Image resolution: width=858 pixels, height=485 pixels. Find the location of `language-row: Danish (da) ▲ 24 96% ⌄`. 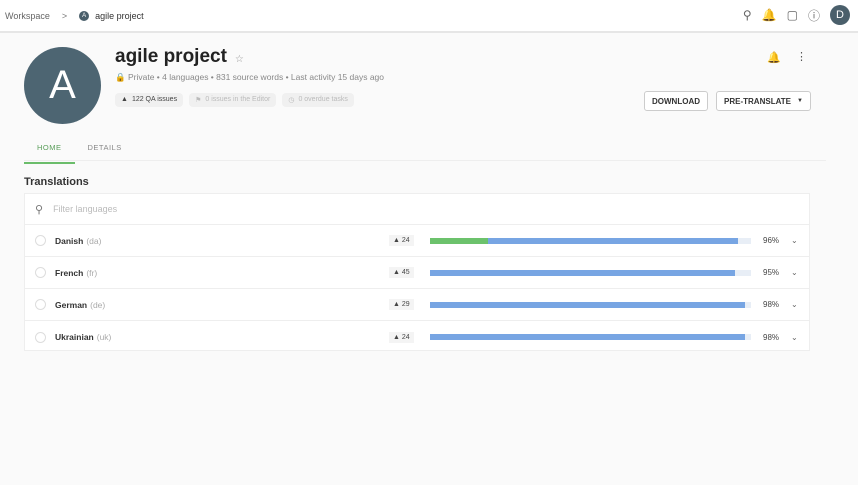

language-row: Danish (da) ▲ 24 96% ⌄ is located at coordinates (417, 241).